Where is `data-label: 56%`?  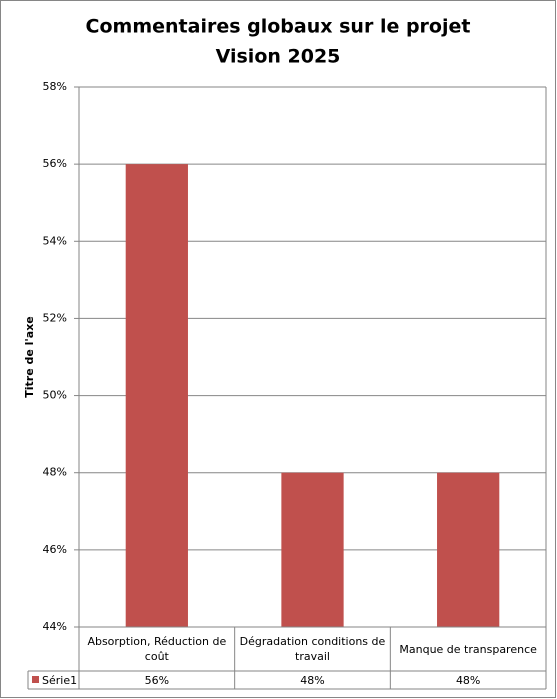 data-label: 56% is located at coordinates (157, 680).